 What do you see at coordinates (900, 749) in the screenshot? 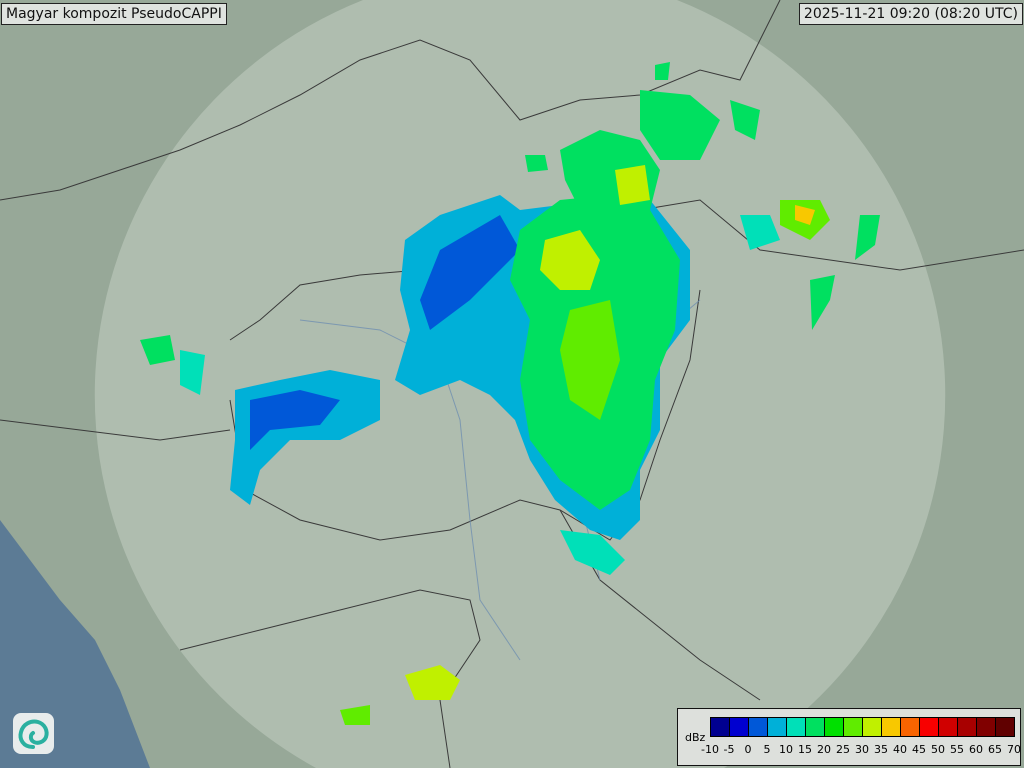
I see `legend-tick-label: 40` at bounding box center [900, 749].